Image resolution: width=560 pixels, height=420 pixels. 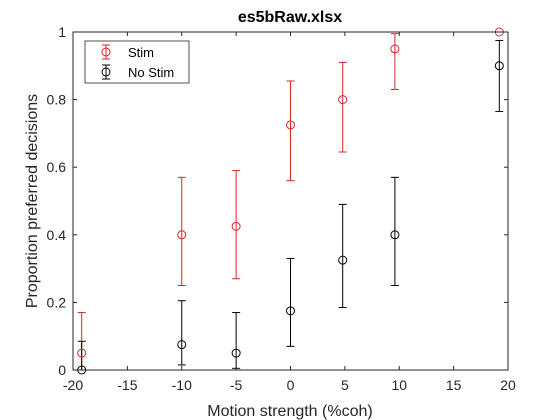 I want to click on y-tick-label: 0.6, so click(x=57, y=167).